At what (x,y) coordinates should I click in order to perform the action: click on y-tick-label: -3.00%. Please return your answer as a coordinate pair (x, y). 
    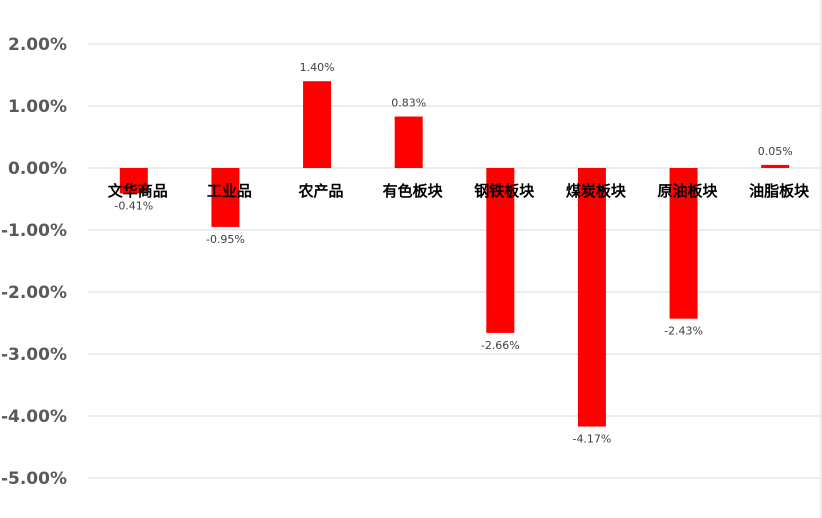
    Looking at the image, I should click on (34, 355).